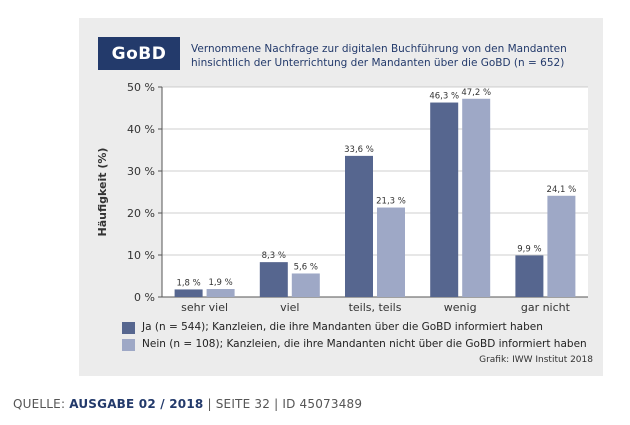 Image resolution: width=630 pixels, height=425 pixels. What do you see at coordinates (306, 267) in the screenshot?
I see `bar-value-label: 5,6 %` at bounding box center [306, 267].